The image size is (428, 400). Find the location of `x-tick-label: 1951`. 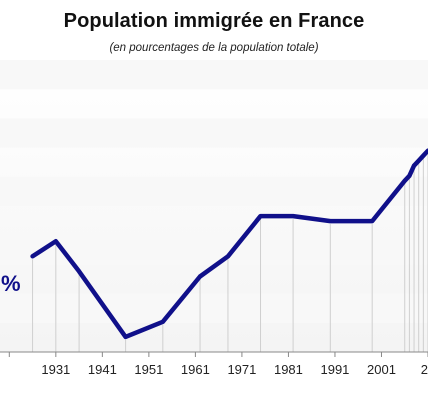

x-tick-label: 1951 is located at coordinates (148, 369).